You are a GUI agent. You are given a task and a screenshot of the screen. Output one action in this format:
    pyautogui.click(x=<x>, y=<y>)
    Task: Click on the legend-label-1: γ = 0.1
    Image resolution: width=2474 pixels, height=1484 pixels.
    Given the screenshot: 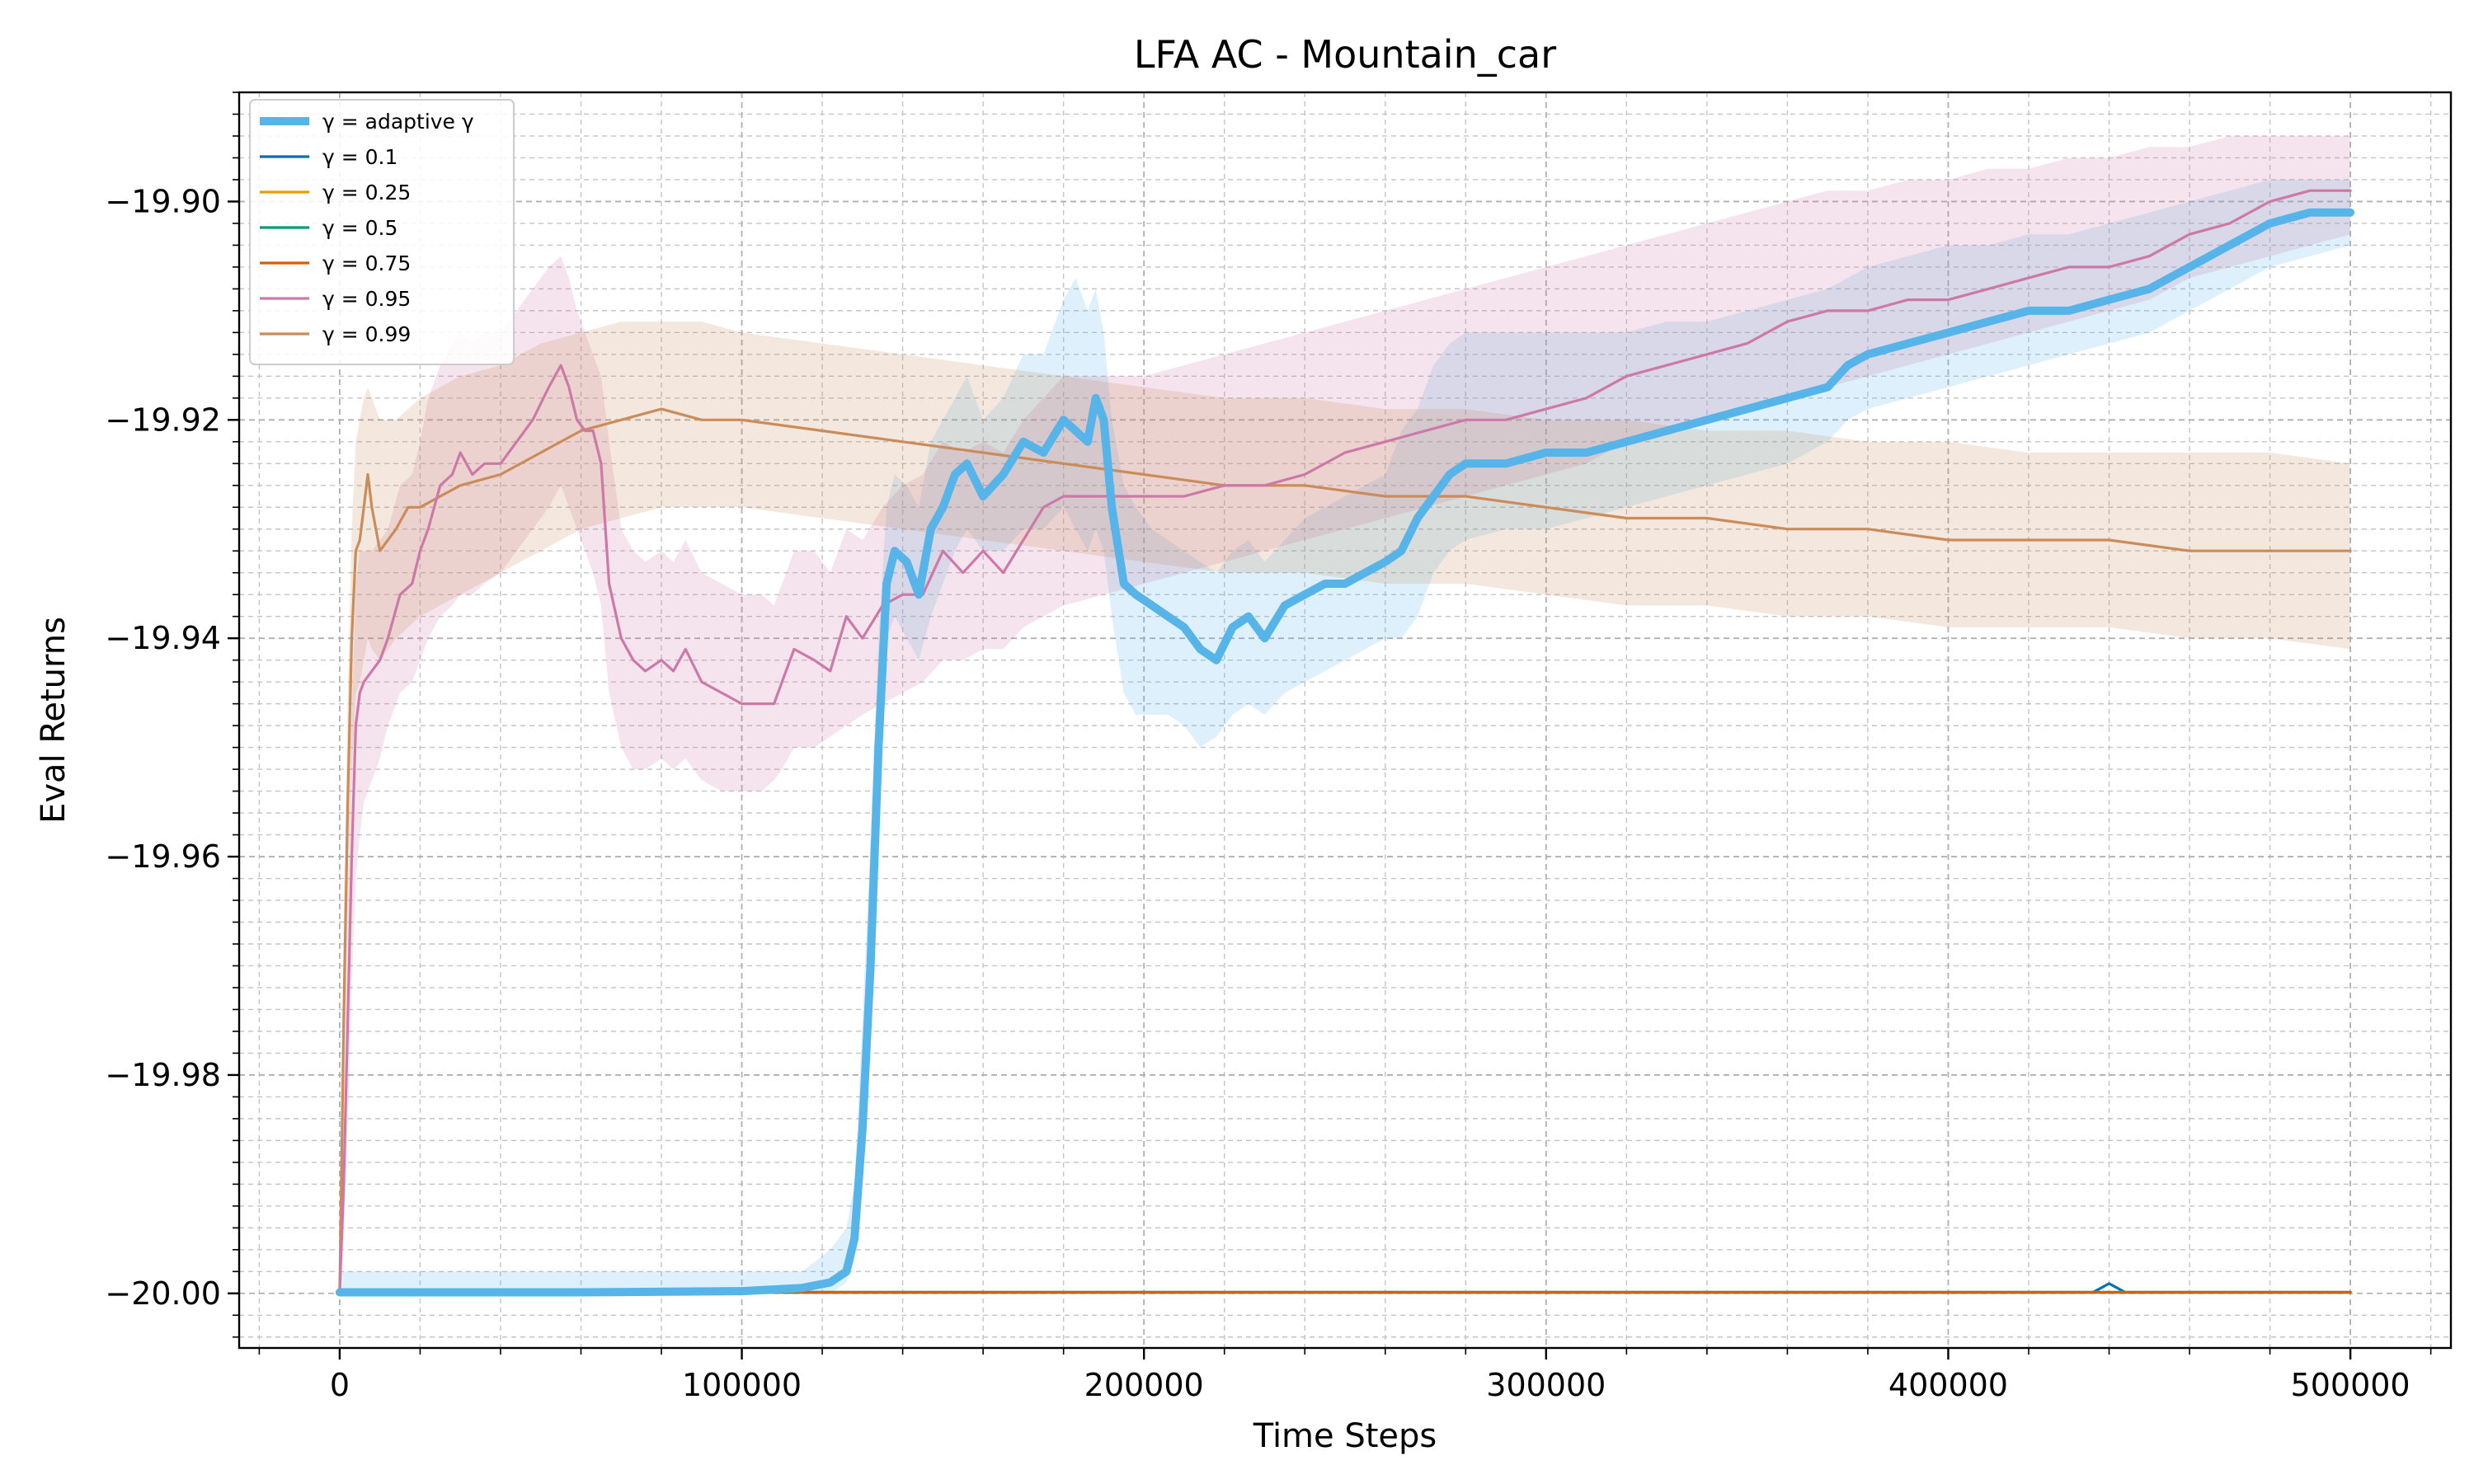 What is the action you would take?
    pyautogui.click(x=359, y=157)
    